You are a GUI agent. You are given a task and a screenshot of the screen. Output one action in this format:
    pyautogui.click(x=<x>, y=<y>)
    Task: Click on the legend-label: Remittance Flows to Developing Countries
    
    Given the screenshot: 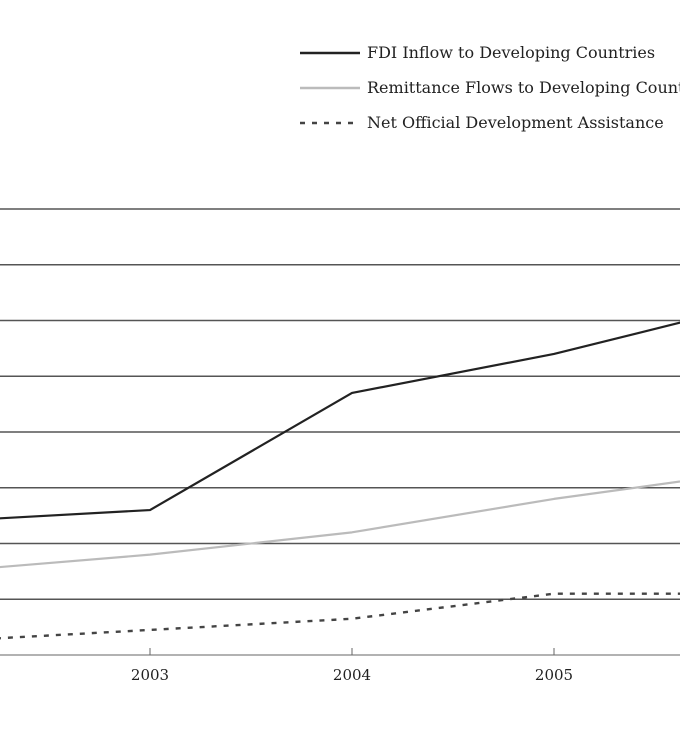 What is the action you would take?
    pyautogui.click(x=523, y=87)
    